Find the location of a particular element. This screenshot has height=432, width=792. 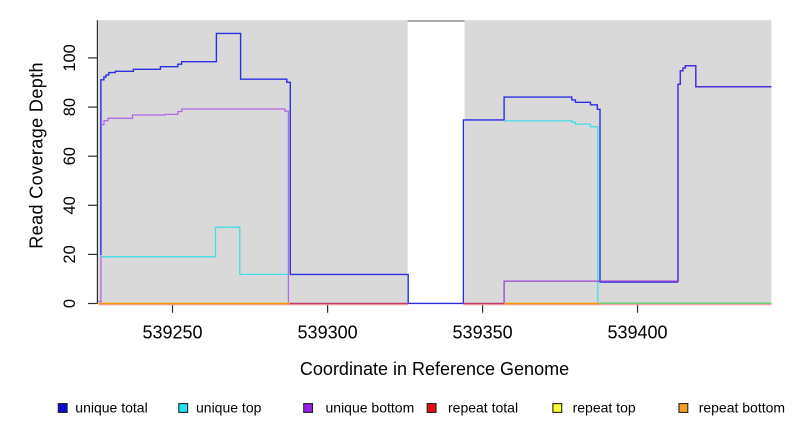

svg-text: unique bottom is located at coordinates (370, 408).